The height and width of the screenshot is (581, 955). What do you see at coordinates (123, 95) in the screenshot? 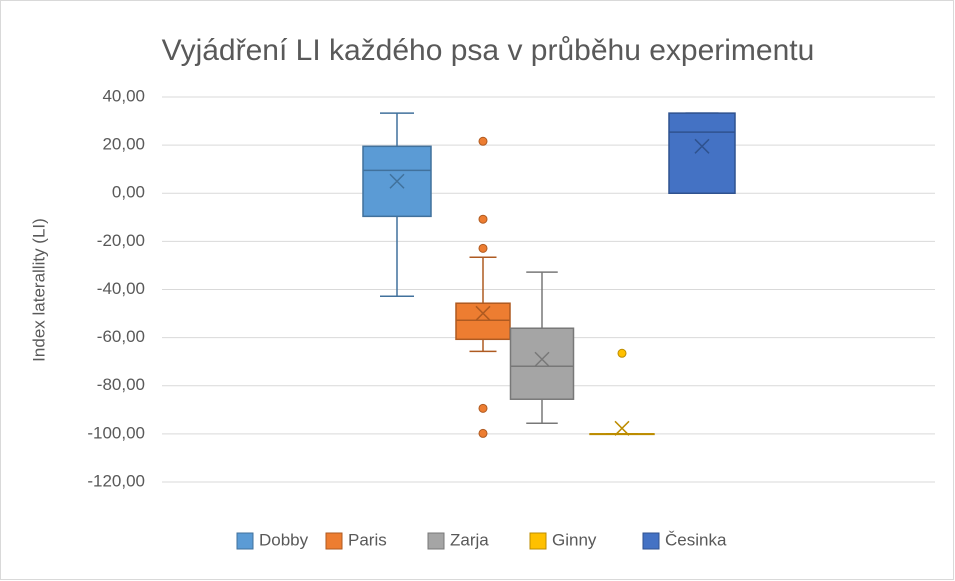
I see `y-tick-label: 40,00` at bounding box center [123, 95].